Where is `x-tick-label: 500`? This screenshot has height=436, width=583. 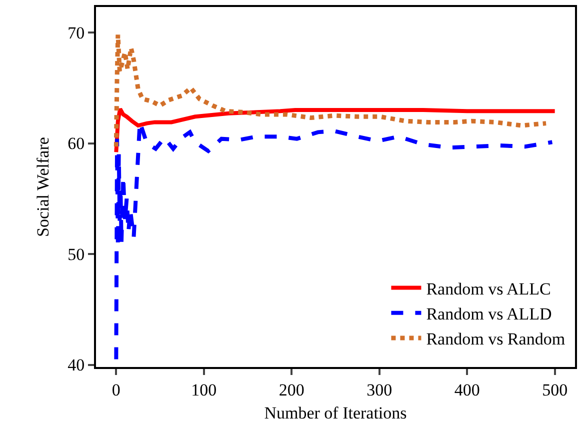 x-tick-label: 500 is located at coordinates (555, 390).